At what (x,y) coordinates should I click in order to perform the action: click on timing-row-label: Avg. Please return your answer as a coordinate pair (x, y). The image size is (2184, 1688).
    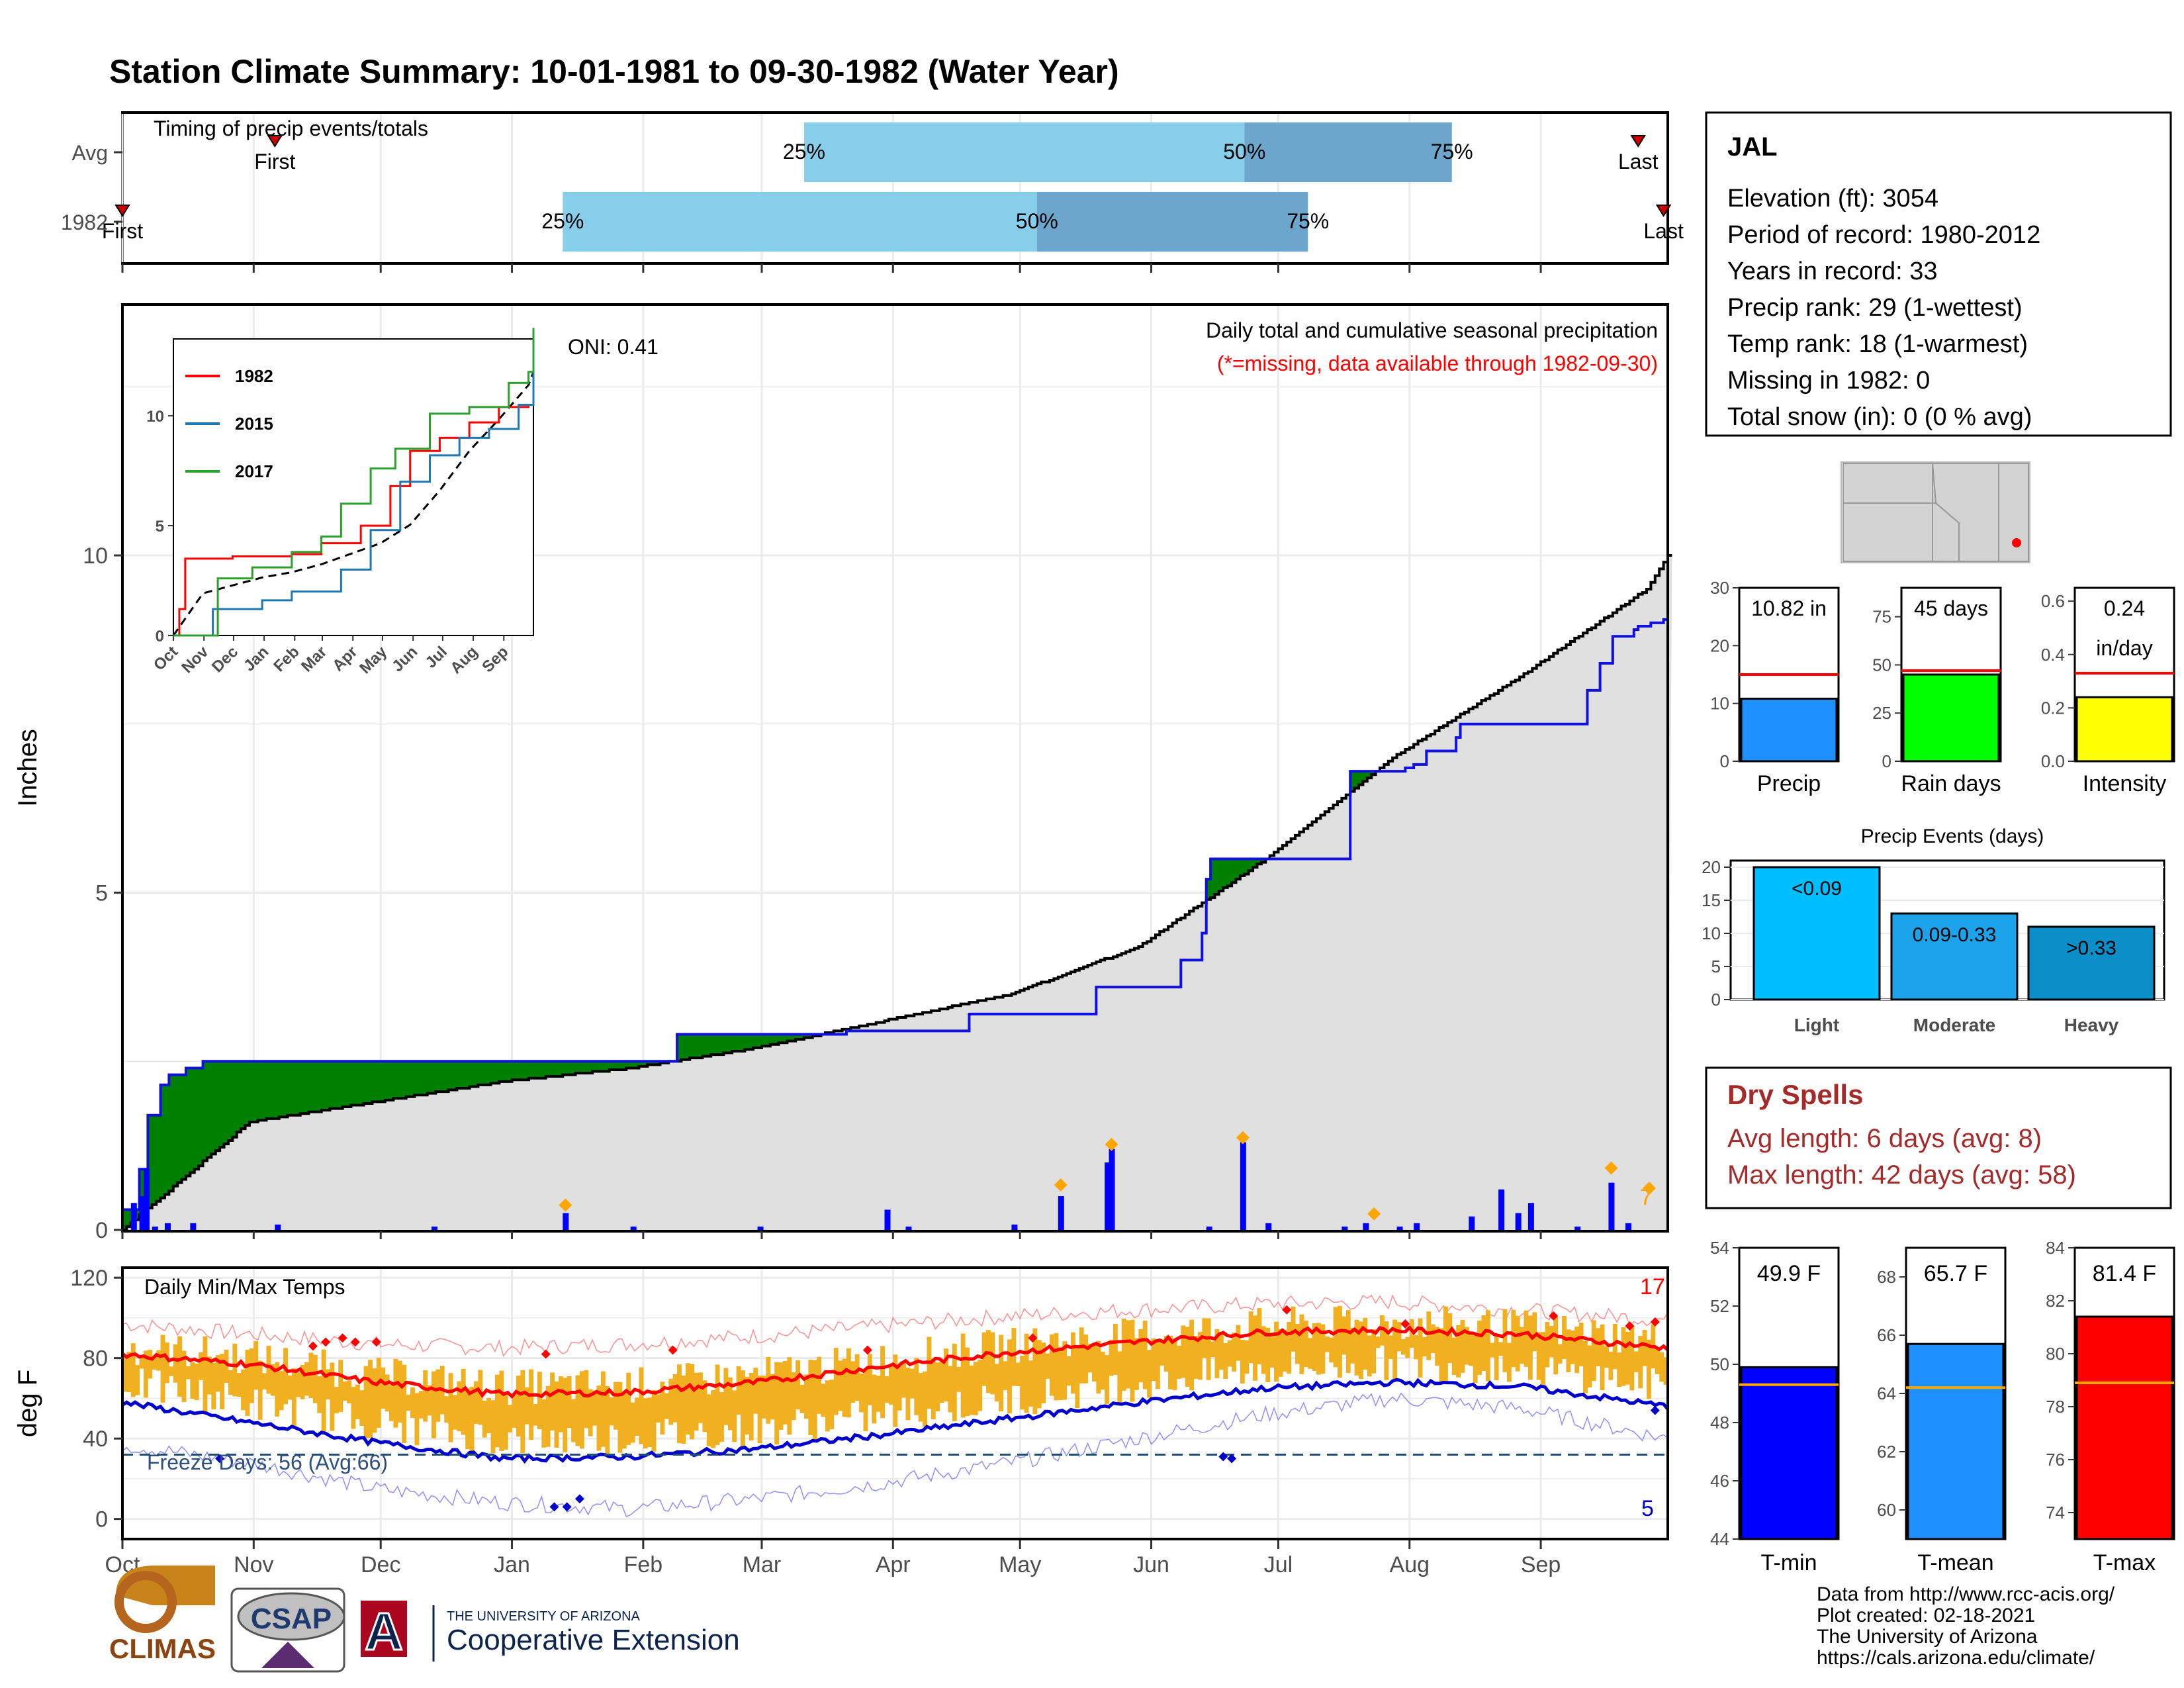
    Looking at the image, I should click on (89, 153).